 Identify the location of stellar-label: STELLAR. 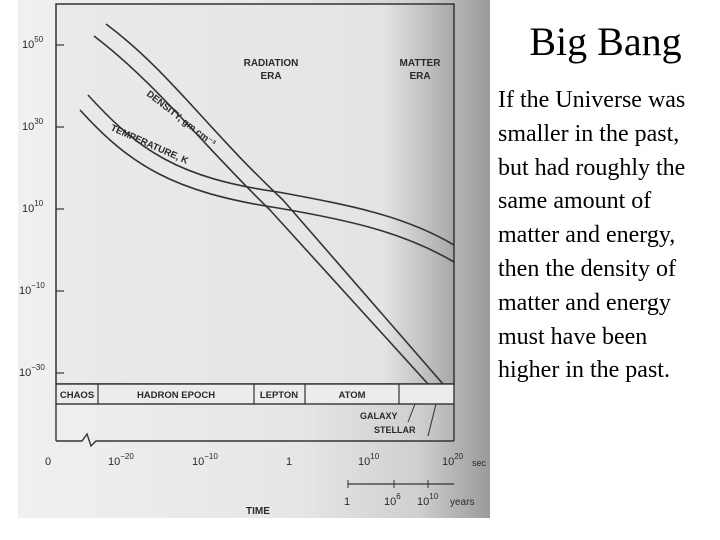
(395, 430).